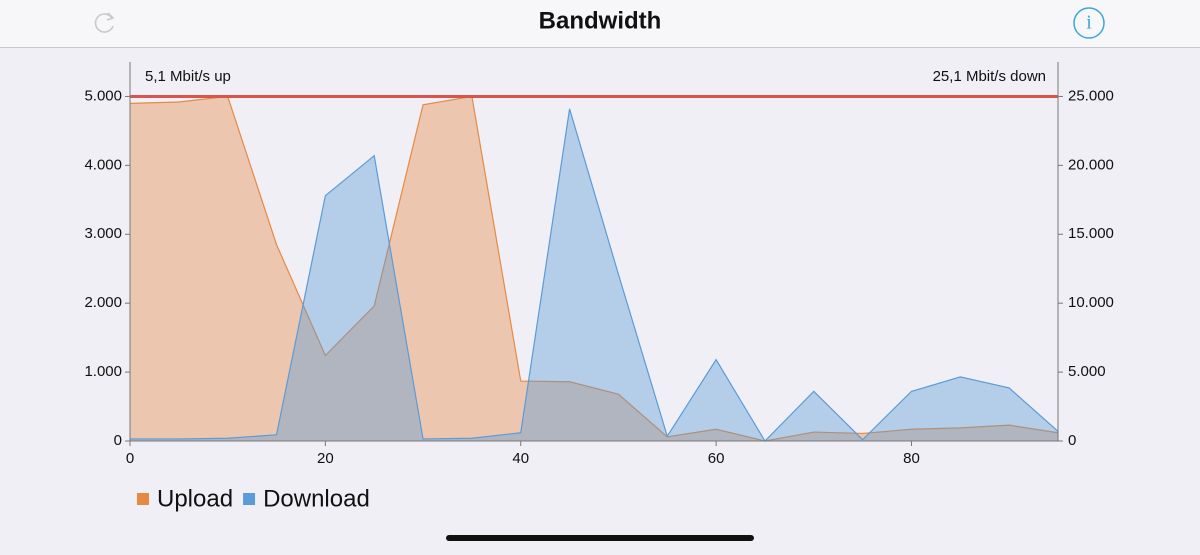  What do you see at coordinates (325, 458) in the screenshot?
I see `x-tick-label: 20` at bounding box center [325, 458].